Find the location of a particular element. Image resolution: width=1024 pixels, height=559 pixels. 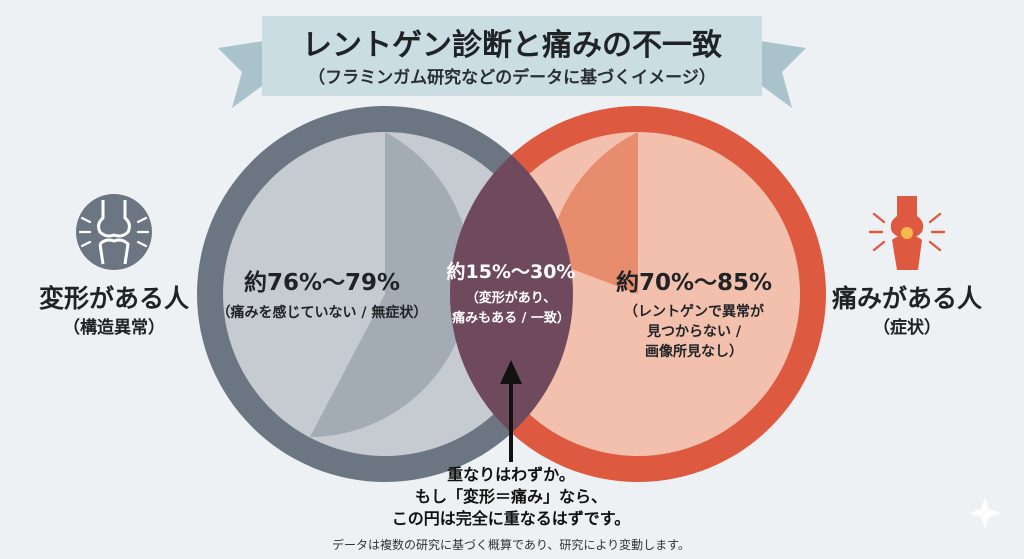

sparkle-icon is located at coordinates (985, 513).